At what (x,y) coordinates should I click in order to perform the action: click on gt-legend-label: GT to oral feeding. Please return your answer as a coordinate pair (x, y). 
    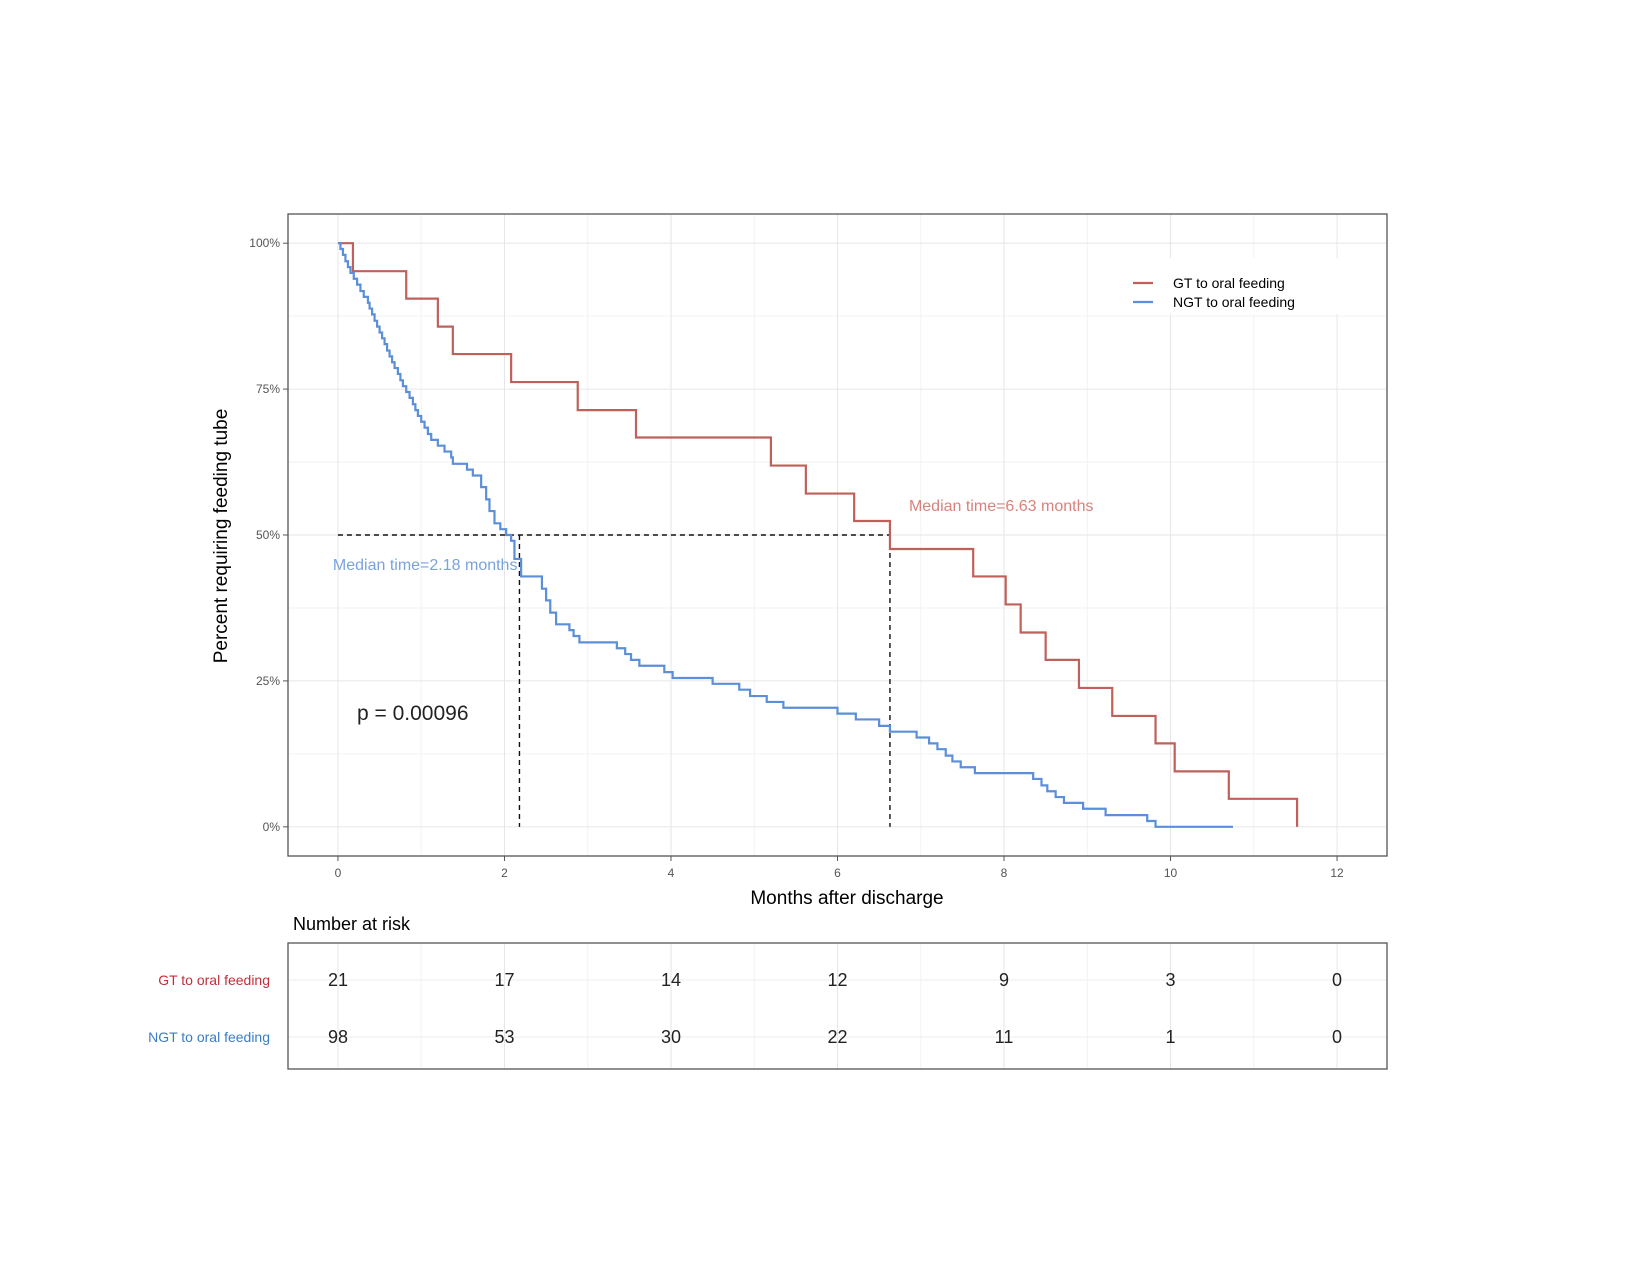
    Looking at the image, I should click on (1229, 283).